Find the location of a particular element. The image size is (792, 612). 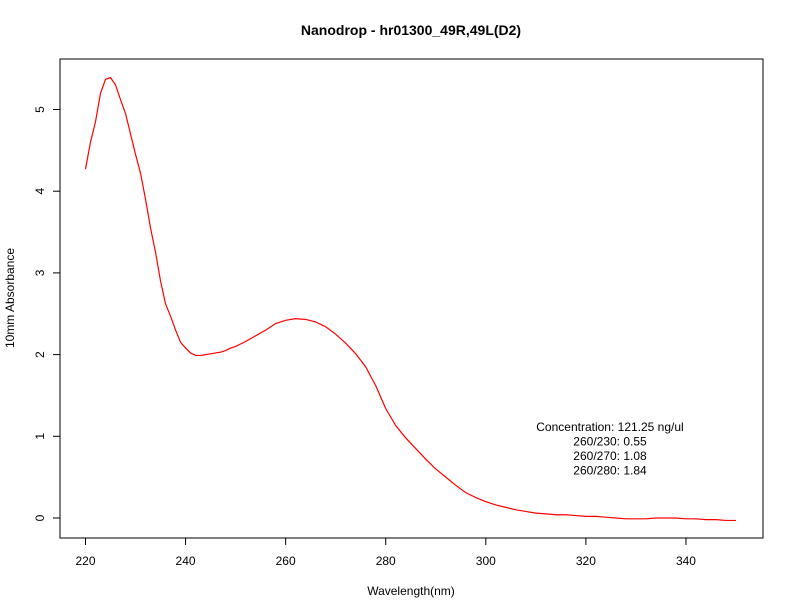

x-tick-label: 340 is located at coordinates (686, 561).